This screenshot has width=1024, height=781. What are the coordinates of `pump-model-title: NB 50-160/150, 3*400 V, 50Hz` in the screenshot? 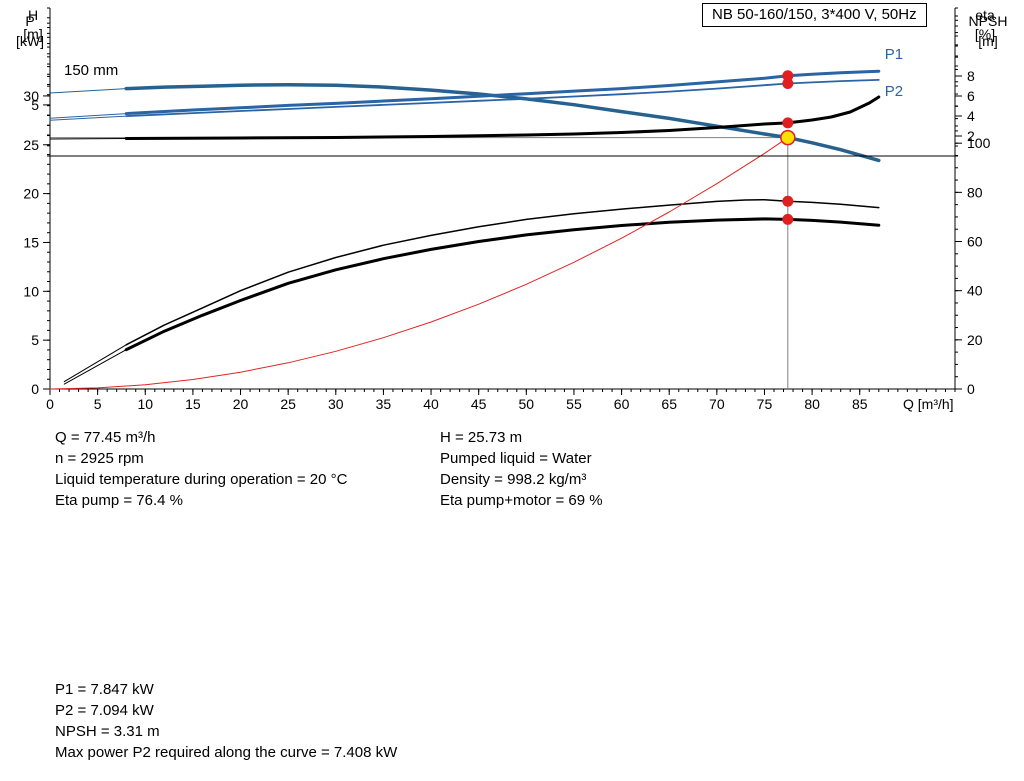 It's located at (814, 15).